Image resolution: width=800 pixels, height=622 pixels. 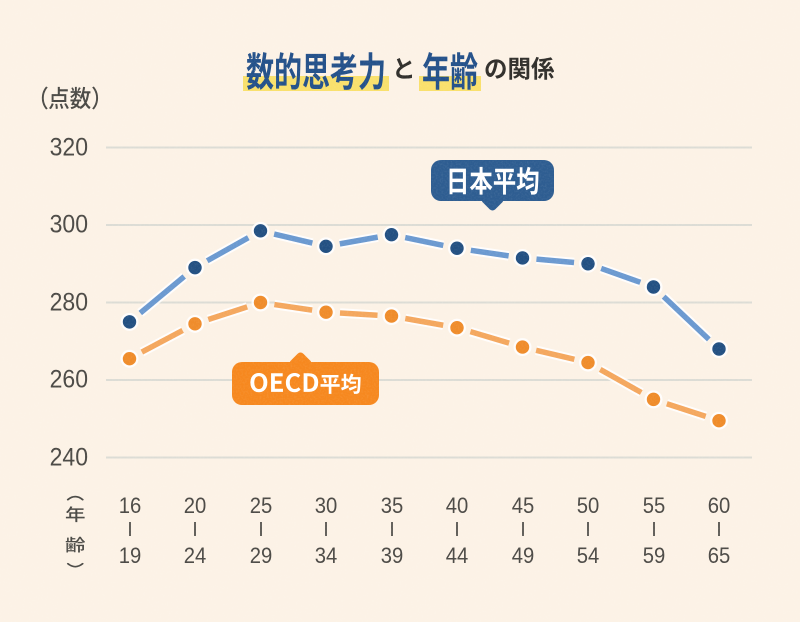 What do you see at coordinates (653, 505) in the screenshot?
I see `x-tick-from: 55` at bounding box center [653, 505].